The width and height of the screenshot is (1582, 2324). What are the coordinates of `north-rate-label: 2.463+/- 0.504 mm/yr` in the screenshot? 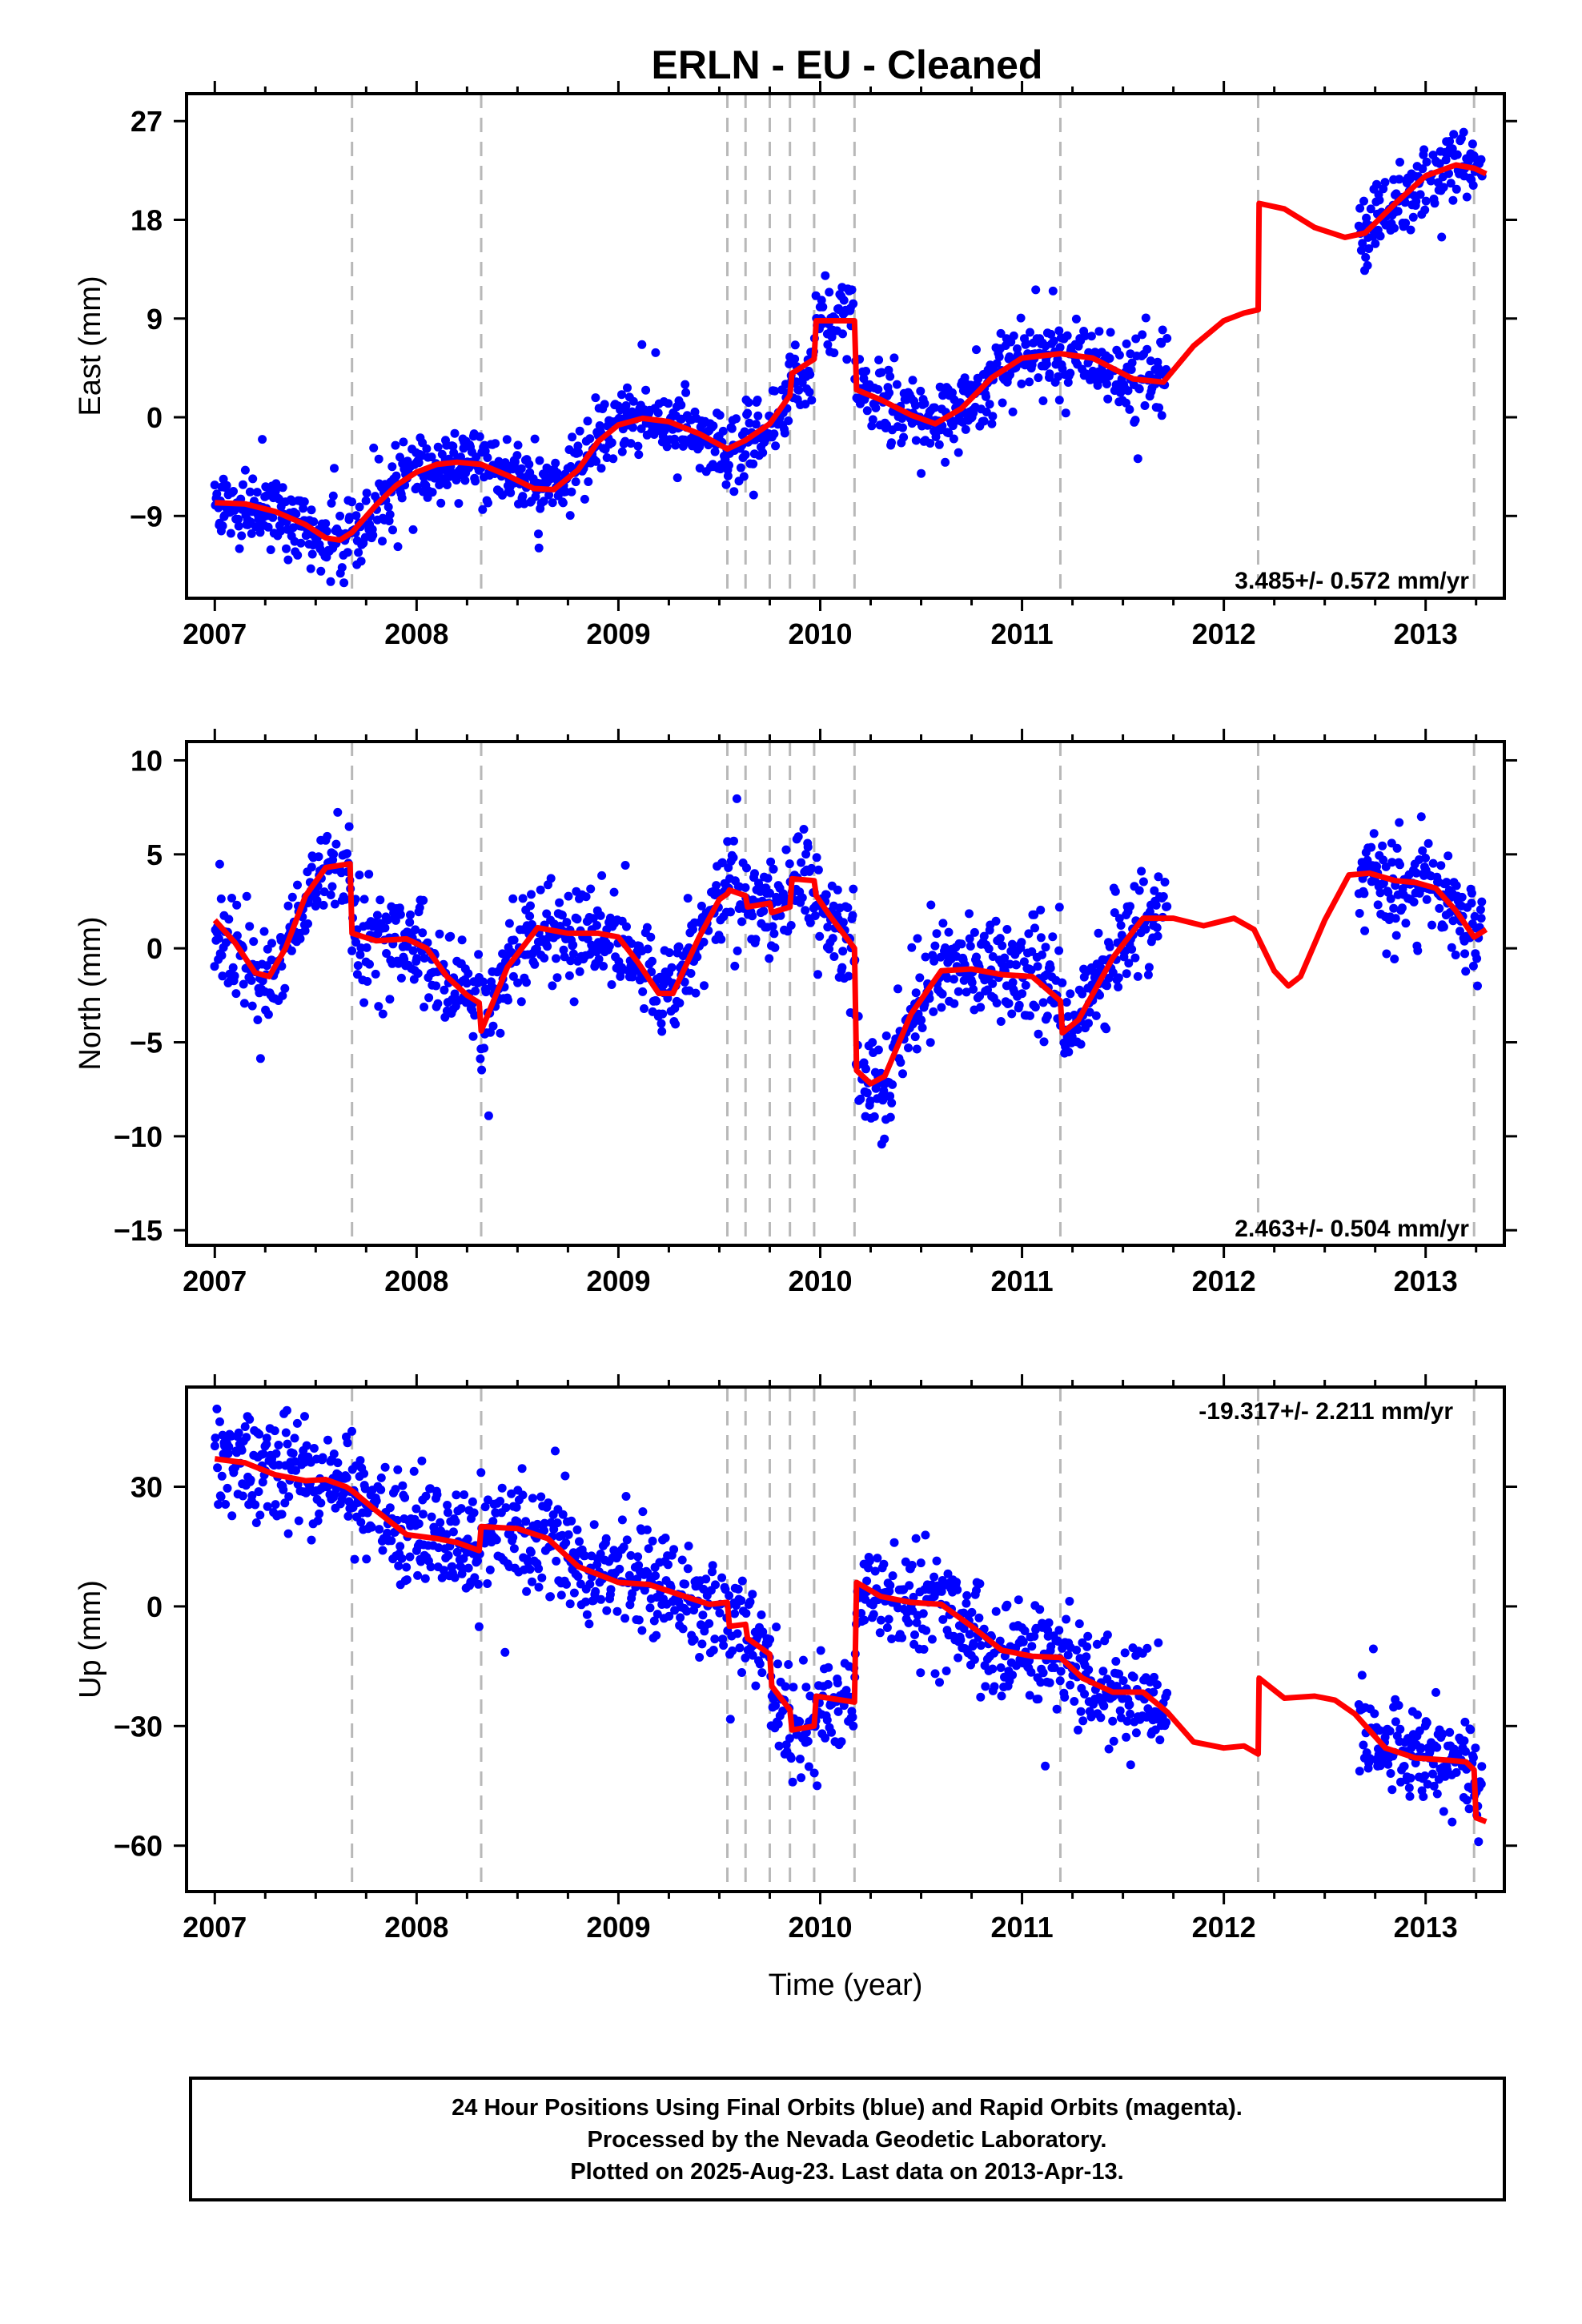 It's located at (1352, 1229).